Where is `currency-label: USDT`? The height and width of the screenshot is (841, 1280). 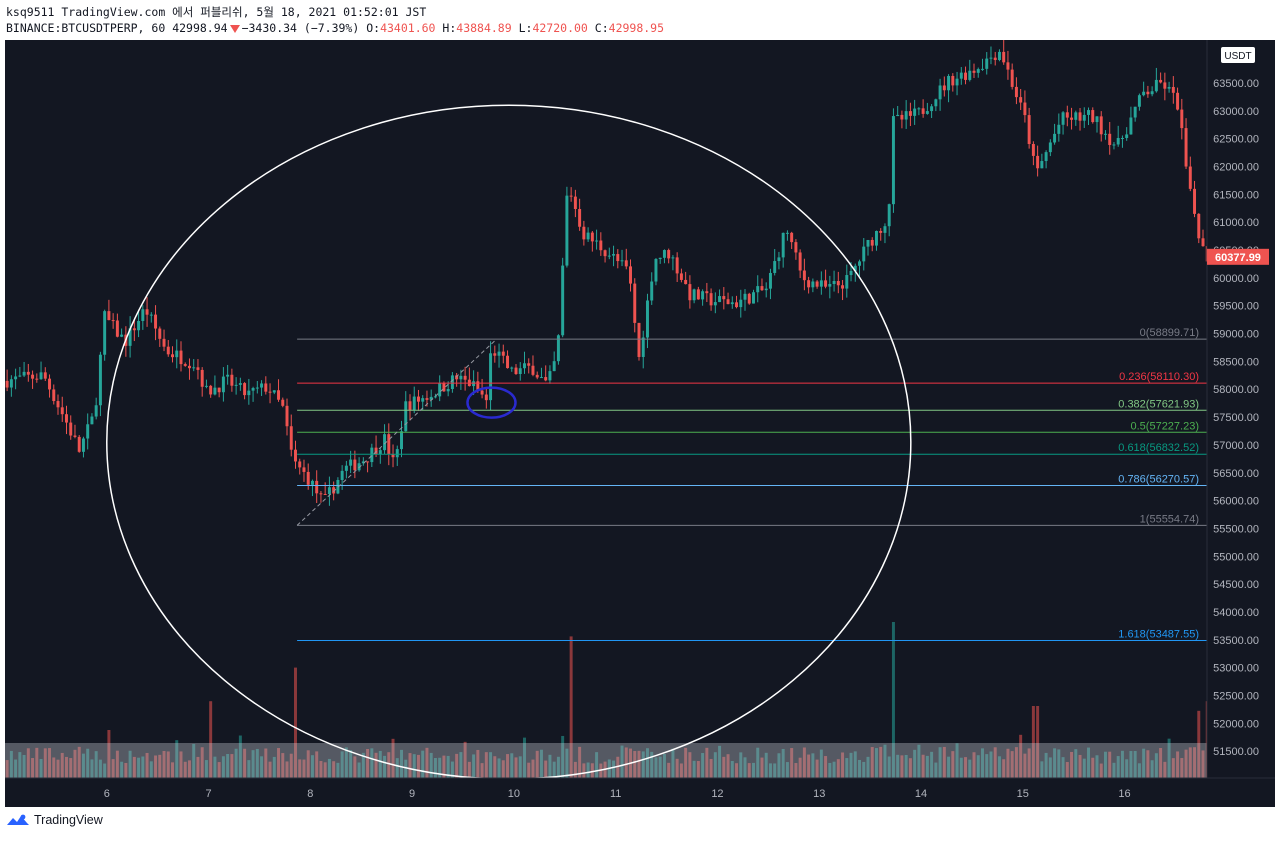 currency-label: USDT is located at coordinates (1237, 56).